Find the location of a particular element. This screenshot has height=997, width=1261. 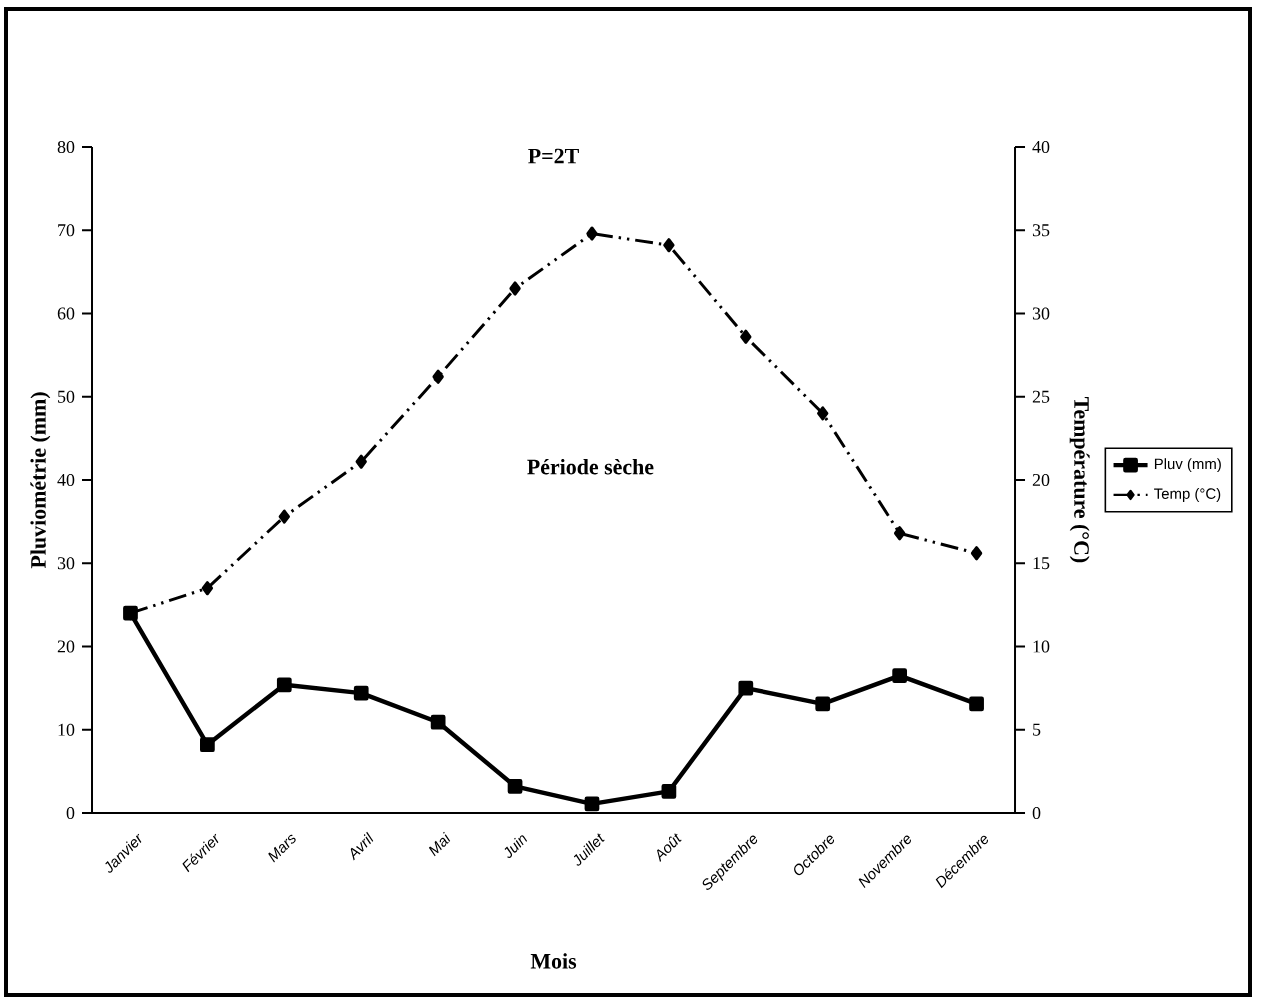

legend-label: Pluv (mm) is located at coordinates (1187, 465).